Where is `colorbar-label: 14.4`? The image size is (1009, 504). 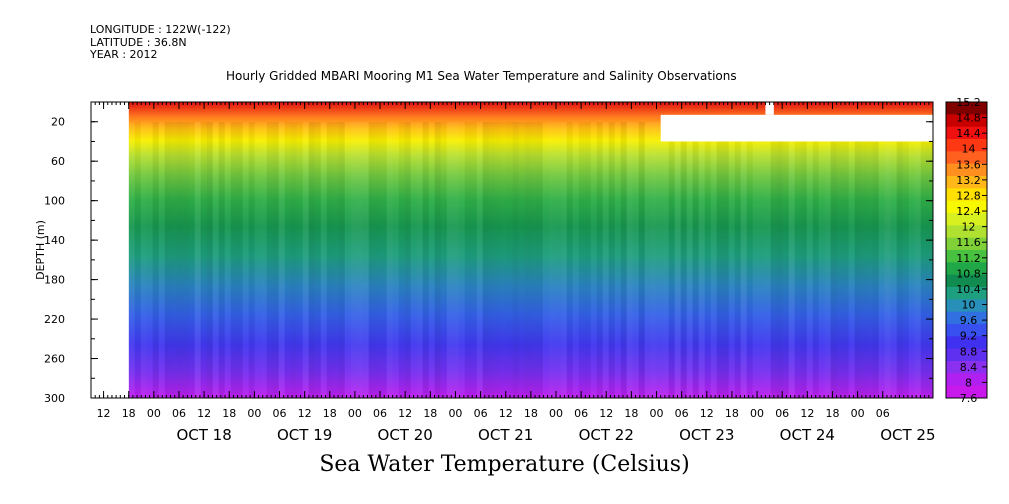
colorbar-label: 14.4 is located at coordinates (968, 133).